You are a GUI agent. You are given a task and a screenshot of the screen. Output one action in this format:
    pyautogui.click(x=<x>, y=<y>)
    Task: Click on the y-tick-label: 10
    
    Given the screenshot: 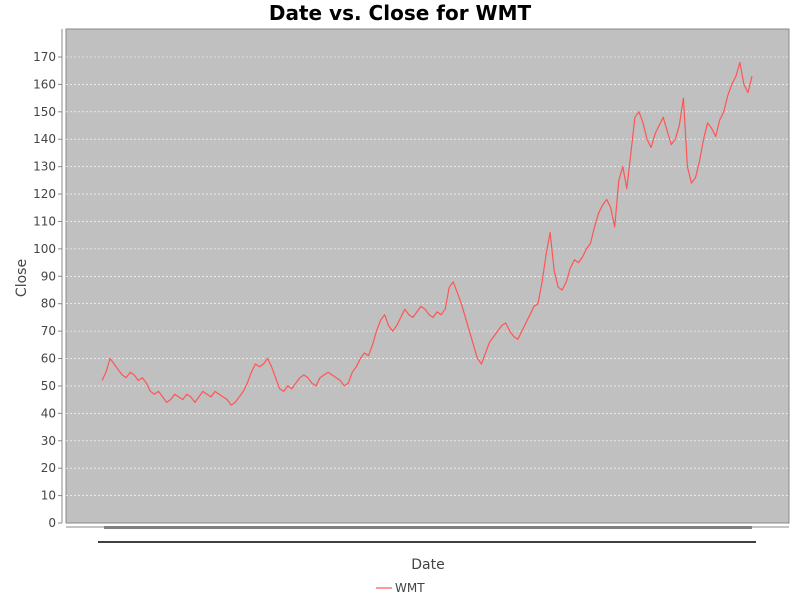 What is the action you would take?
    pyautogui.click(x=48, y=496)
    